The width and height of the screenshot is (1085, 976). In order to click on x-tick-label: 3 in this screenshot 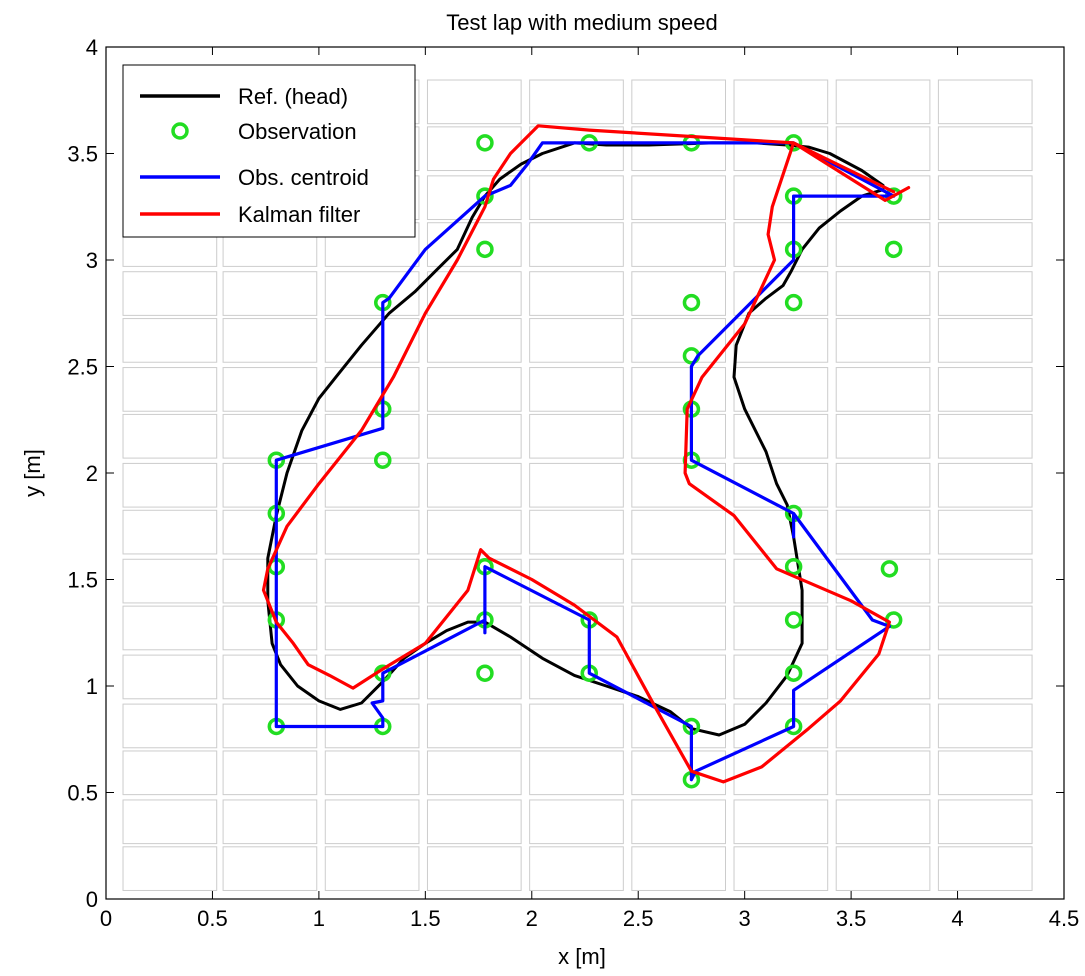, I will do `click(745, 918)`.